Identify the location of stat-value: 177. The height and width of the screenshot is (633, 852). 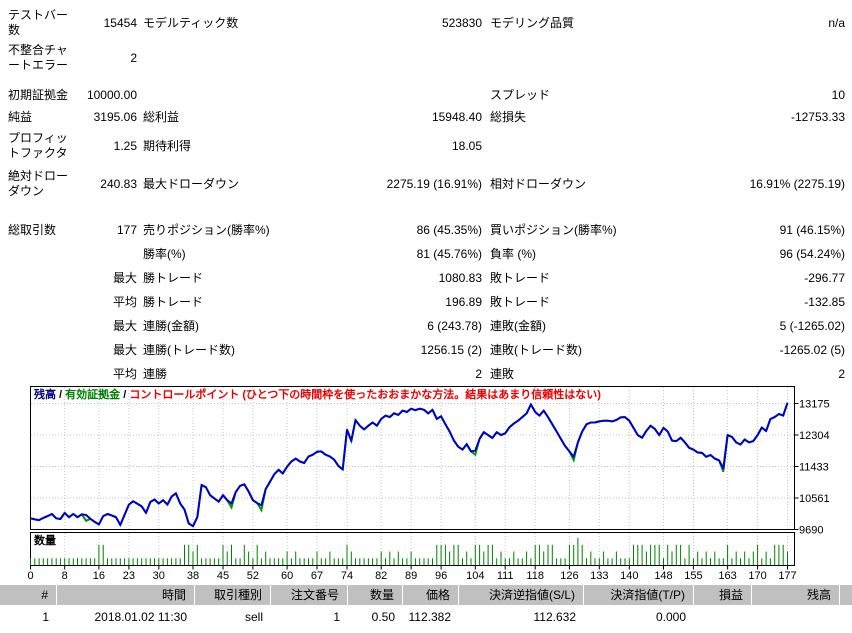
(126, 229).